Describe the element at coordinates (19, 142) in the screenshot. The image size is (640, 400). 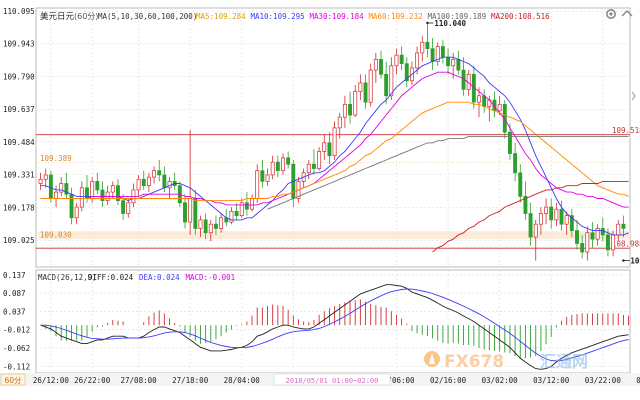
I see `price-y-tick-label: 109.484` at that location.